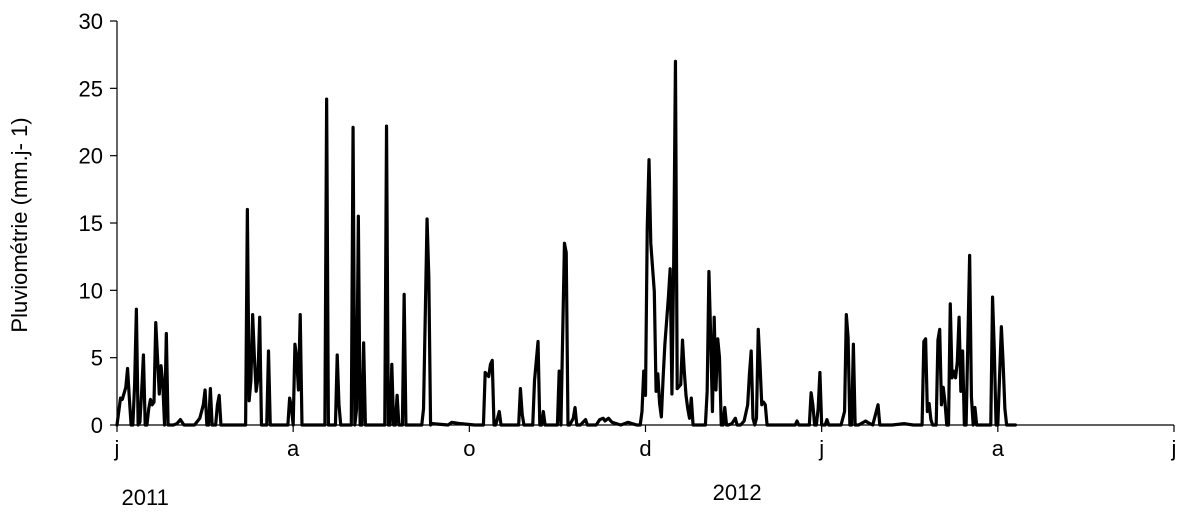  What do you see at coordinates (91, 290) in the screenshot?
I see `y-tick-label: 10` at bounding box center [91, 290].